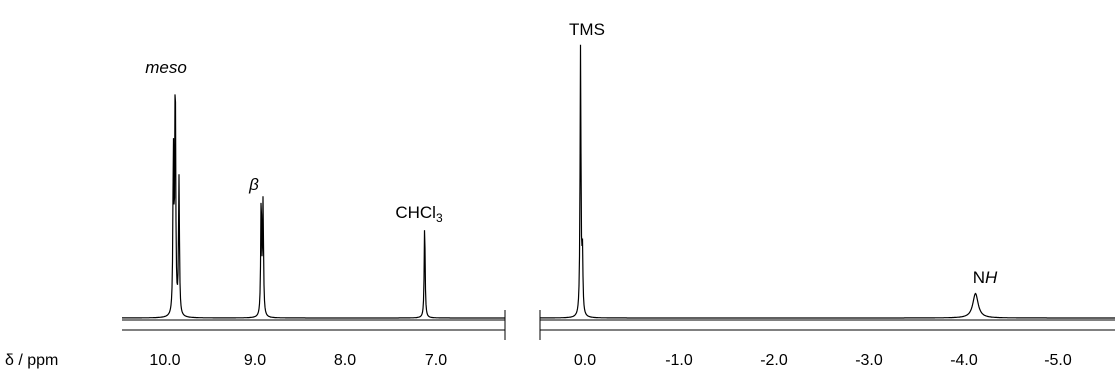 The width and height of the screenshot is (1115, 379). Describe the element at coordinates (255, 360) in the screenshot. I see `tick-label: 9.0` at that location.